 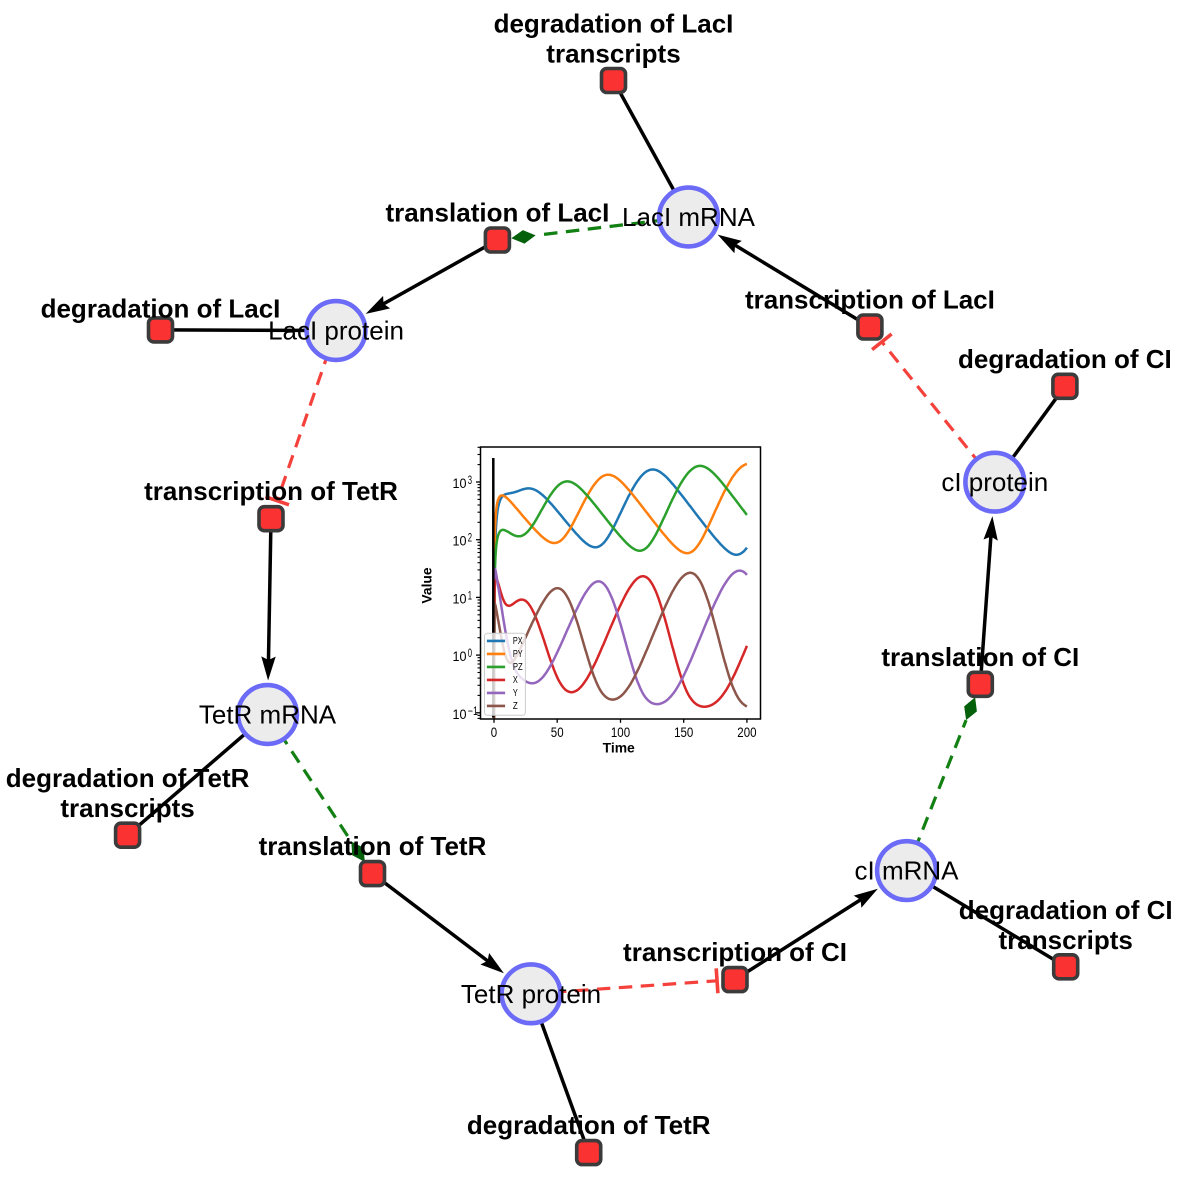 What do you see at coordinates (515, 693) in the screenshot?
I see `svg-text: Y` at bounding box center [515, 693].